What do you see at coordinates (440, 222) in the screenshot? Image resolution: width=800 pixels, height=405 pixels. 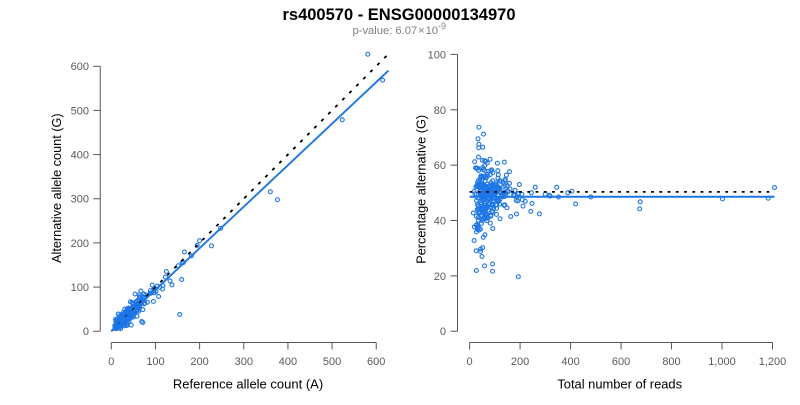 I see `svg-text: 40` at bounding box center [440, 222].